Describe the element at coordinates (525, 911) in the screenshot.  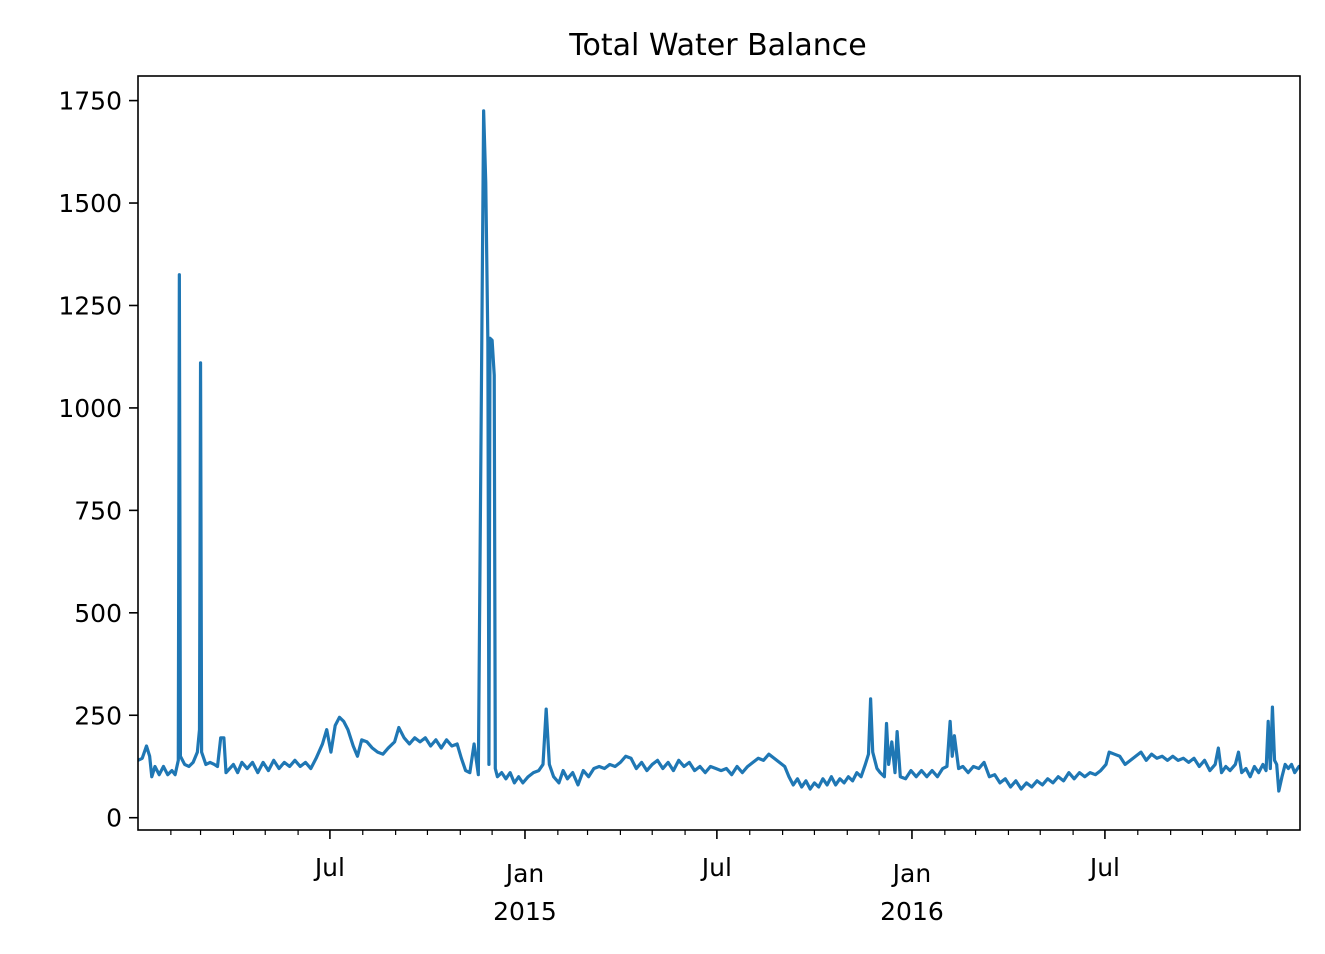
I see `x-tick-year-label: 2015` at that location.